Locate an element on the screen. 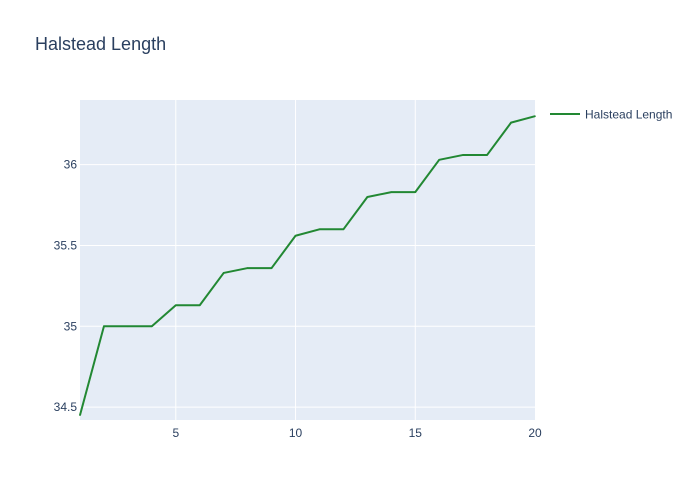 The image size is (700, 500). x-axis-ticks: 5 10 15 20 is located at coordinates (357, 433).